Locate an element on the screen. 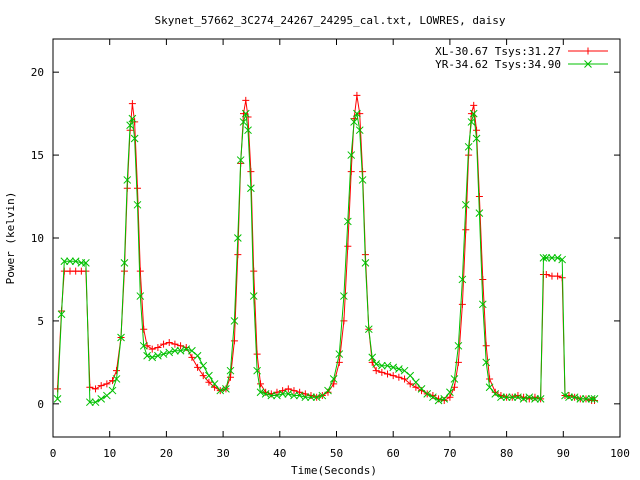 This screenshot has width=640, height=480. y-tick-label: 10 is located at coordinates (37, 238).